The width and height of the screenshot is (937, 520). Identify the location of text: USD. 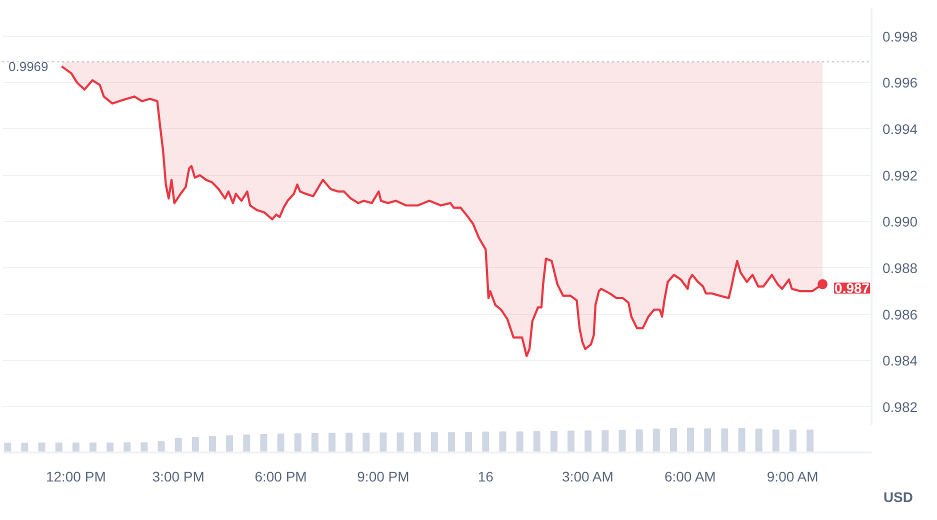
(898, 497).